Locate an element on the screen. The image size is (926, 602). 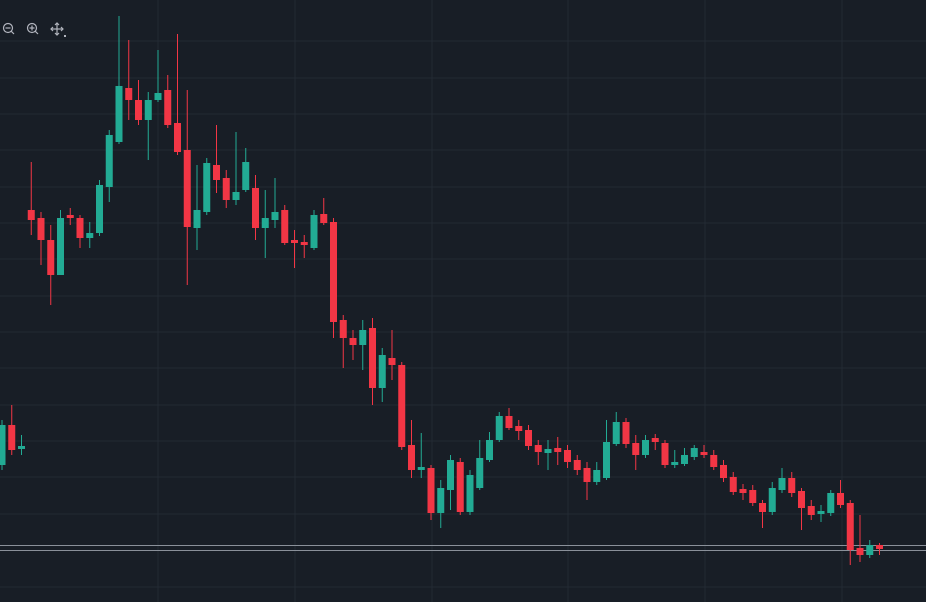
toolbar is located at coordinates (34, 29).